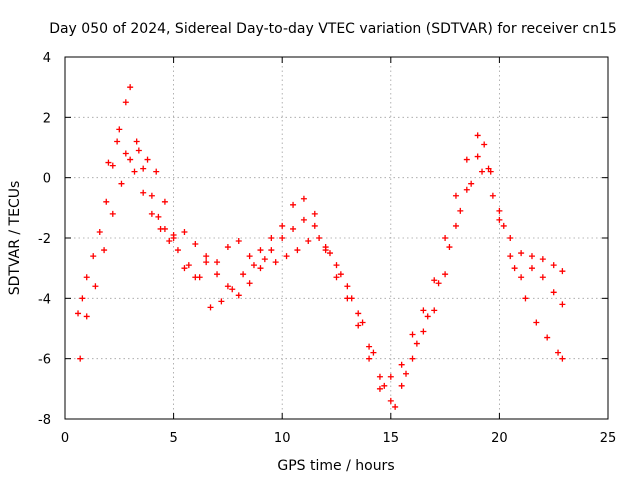  I want to click on y-tick-label: -8, so click(44, 420).